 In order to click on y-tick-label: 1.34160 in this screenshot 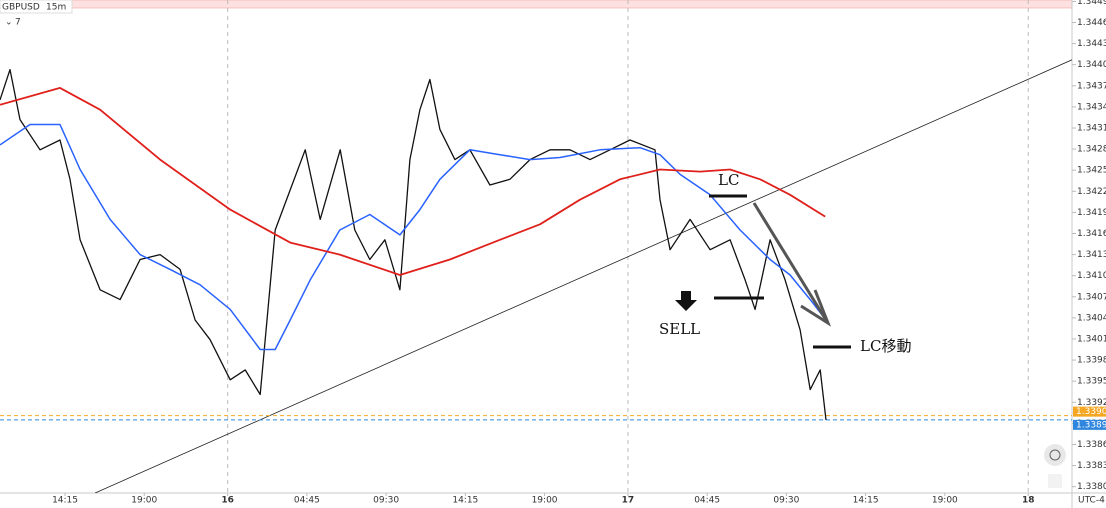, I will do `click(1091, 234)`.